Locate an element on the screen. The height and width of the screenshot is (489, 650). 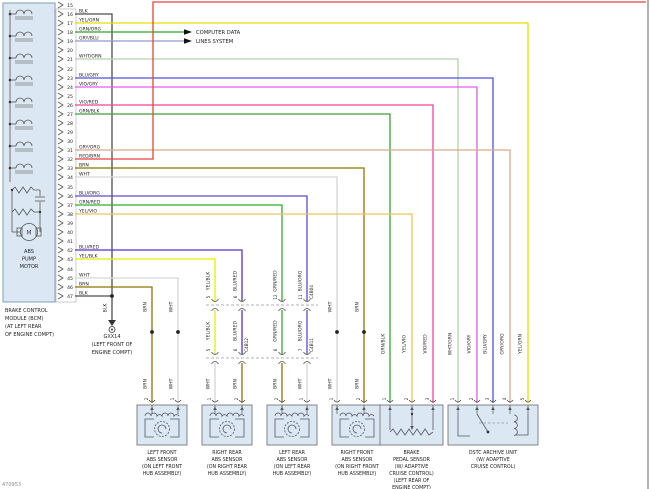
svg-text: GRN/RED is located at coordinates (276, 331).